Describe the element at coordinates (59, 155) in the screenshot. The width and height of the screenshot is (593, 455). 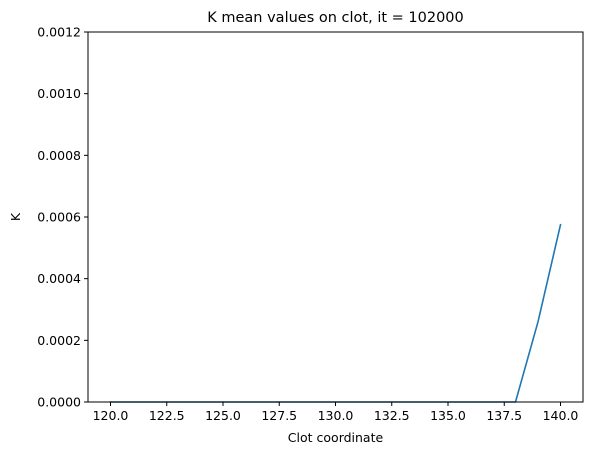
I see `y-tick-label: 0.0008` at that location.